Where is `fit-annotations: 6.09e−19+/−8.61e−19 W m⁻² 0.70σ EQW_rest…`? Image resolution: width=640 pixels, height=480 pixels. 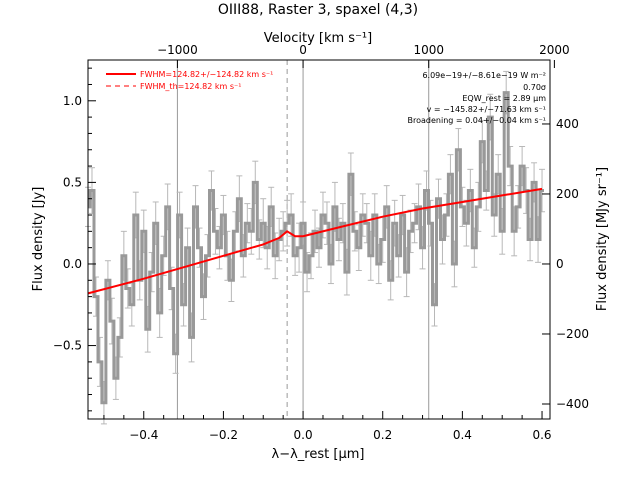
fit-annotations: 6.09e−19+/−8.61e−19 W m⁻² 0.70σ EQW_rest… is located at coordinates (477, 98).